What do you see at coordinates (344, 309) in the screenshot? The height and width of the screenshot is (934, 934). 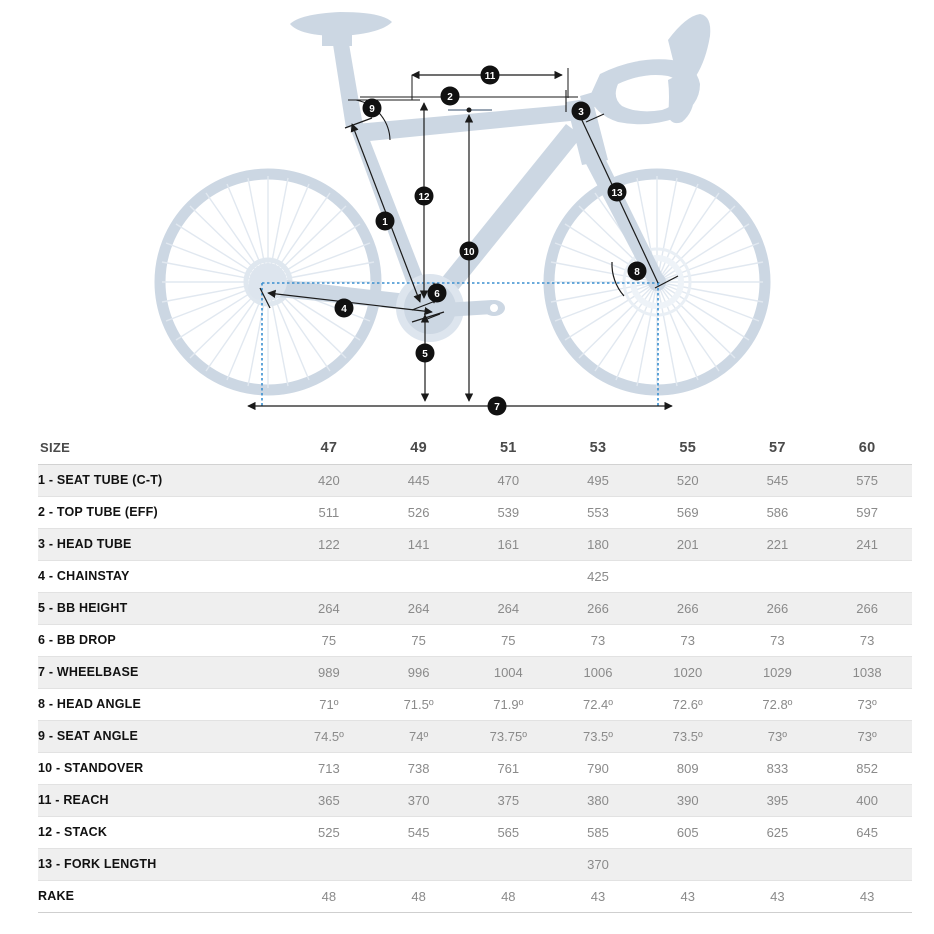 I see `marker-4-label: 4` at bounding box center [344, 309].